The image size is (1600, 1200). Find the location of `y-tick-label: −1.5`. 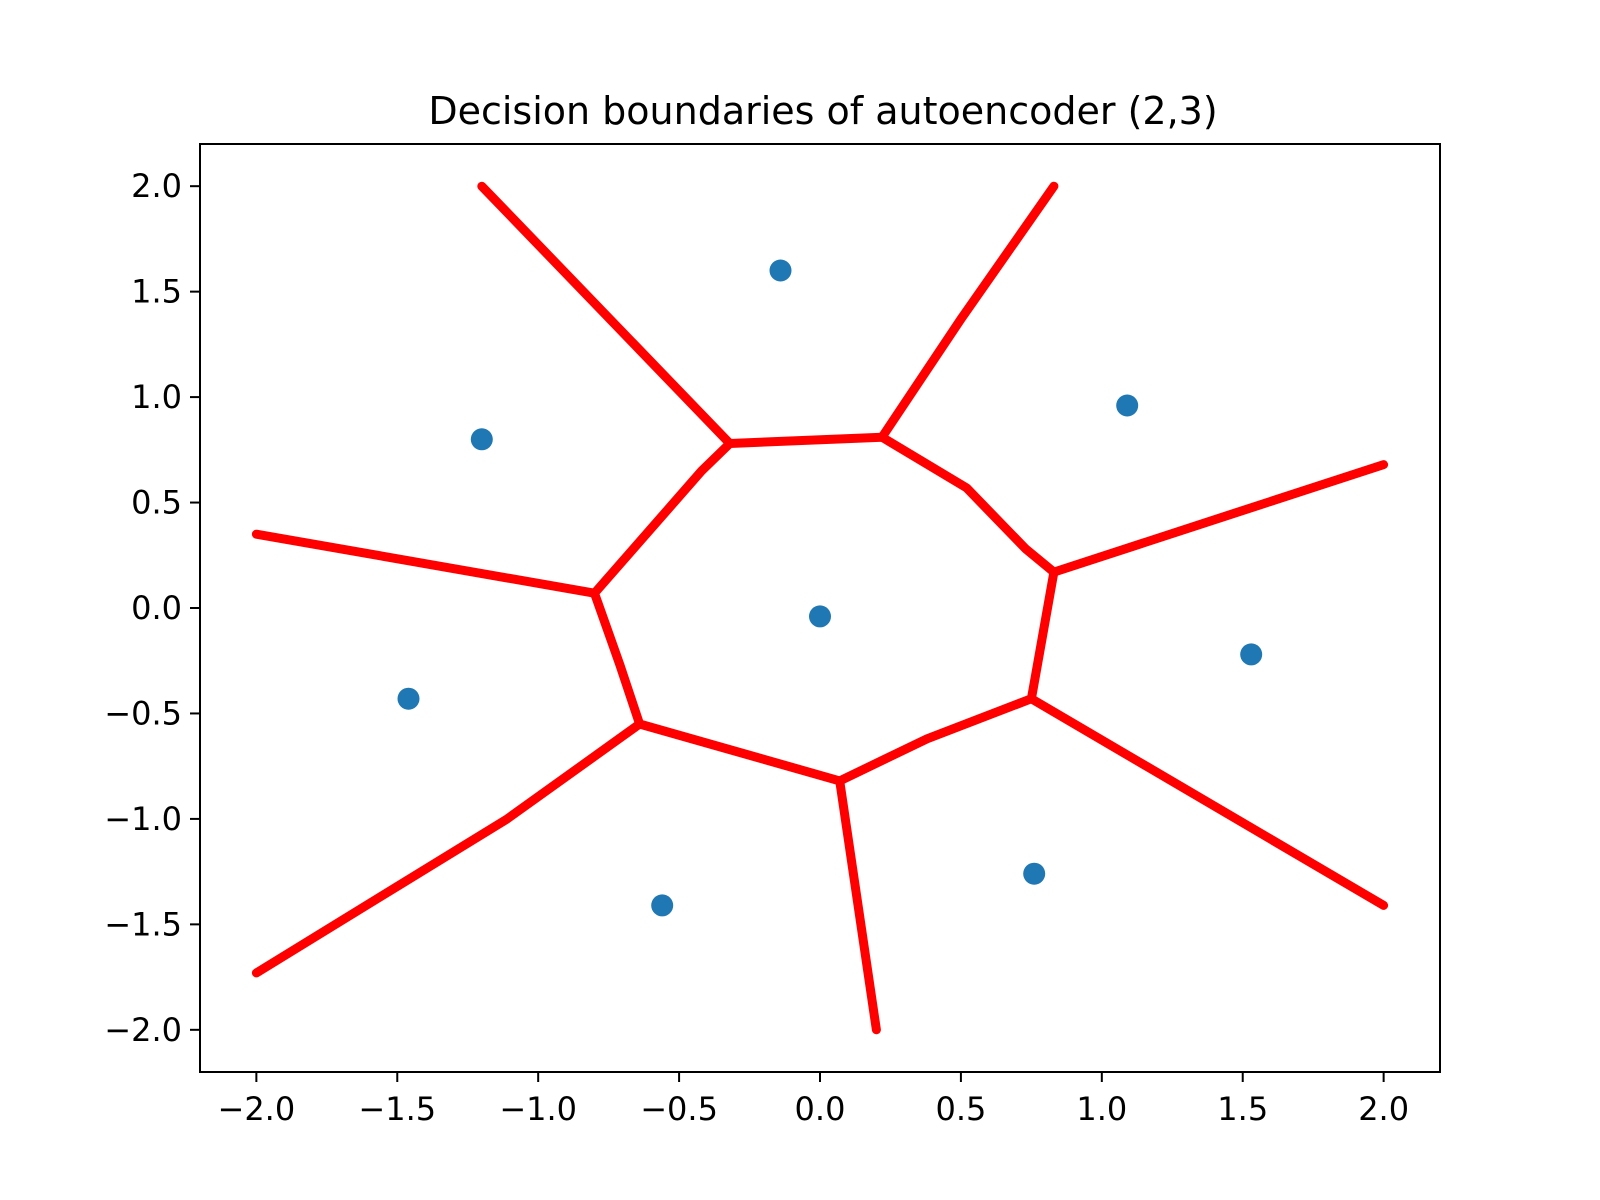

y-tick-label: −1.5 is located at coordinates (143, 924).